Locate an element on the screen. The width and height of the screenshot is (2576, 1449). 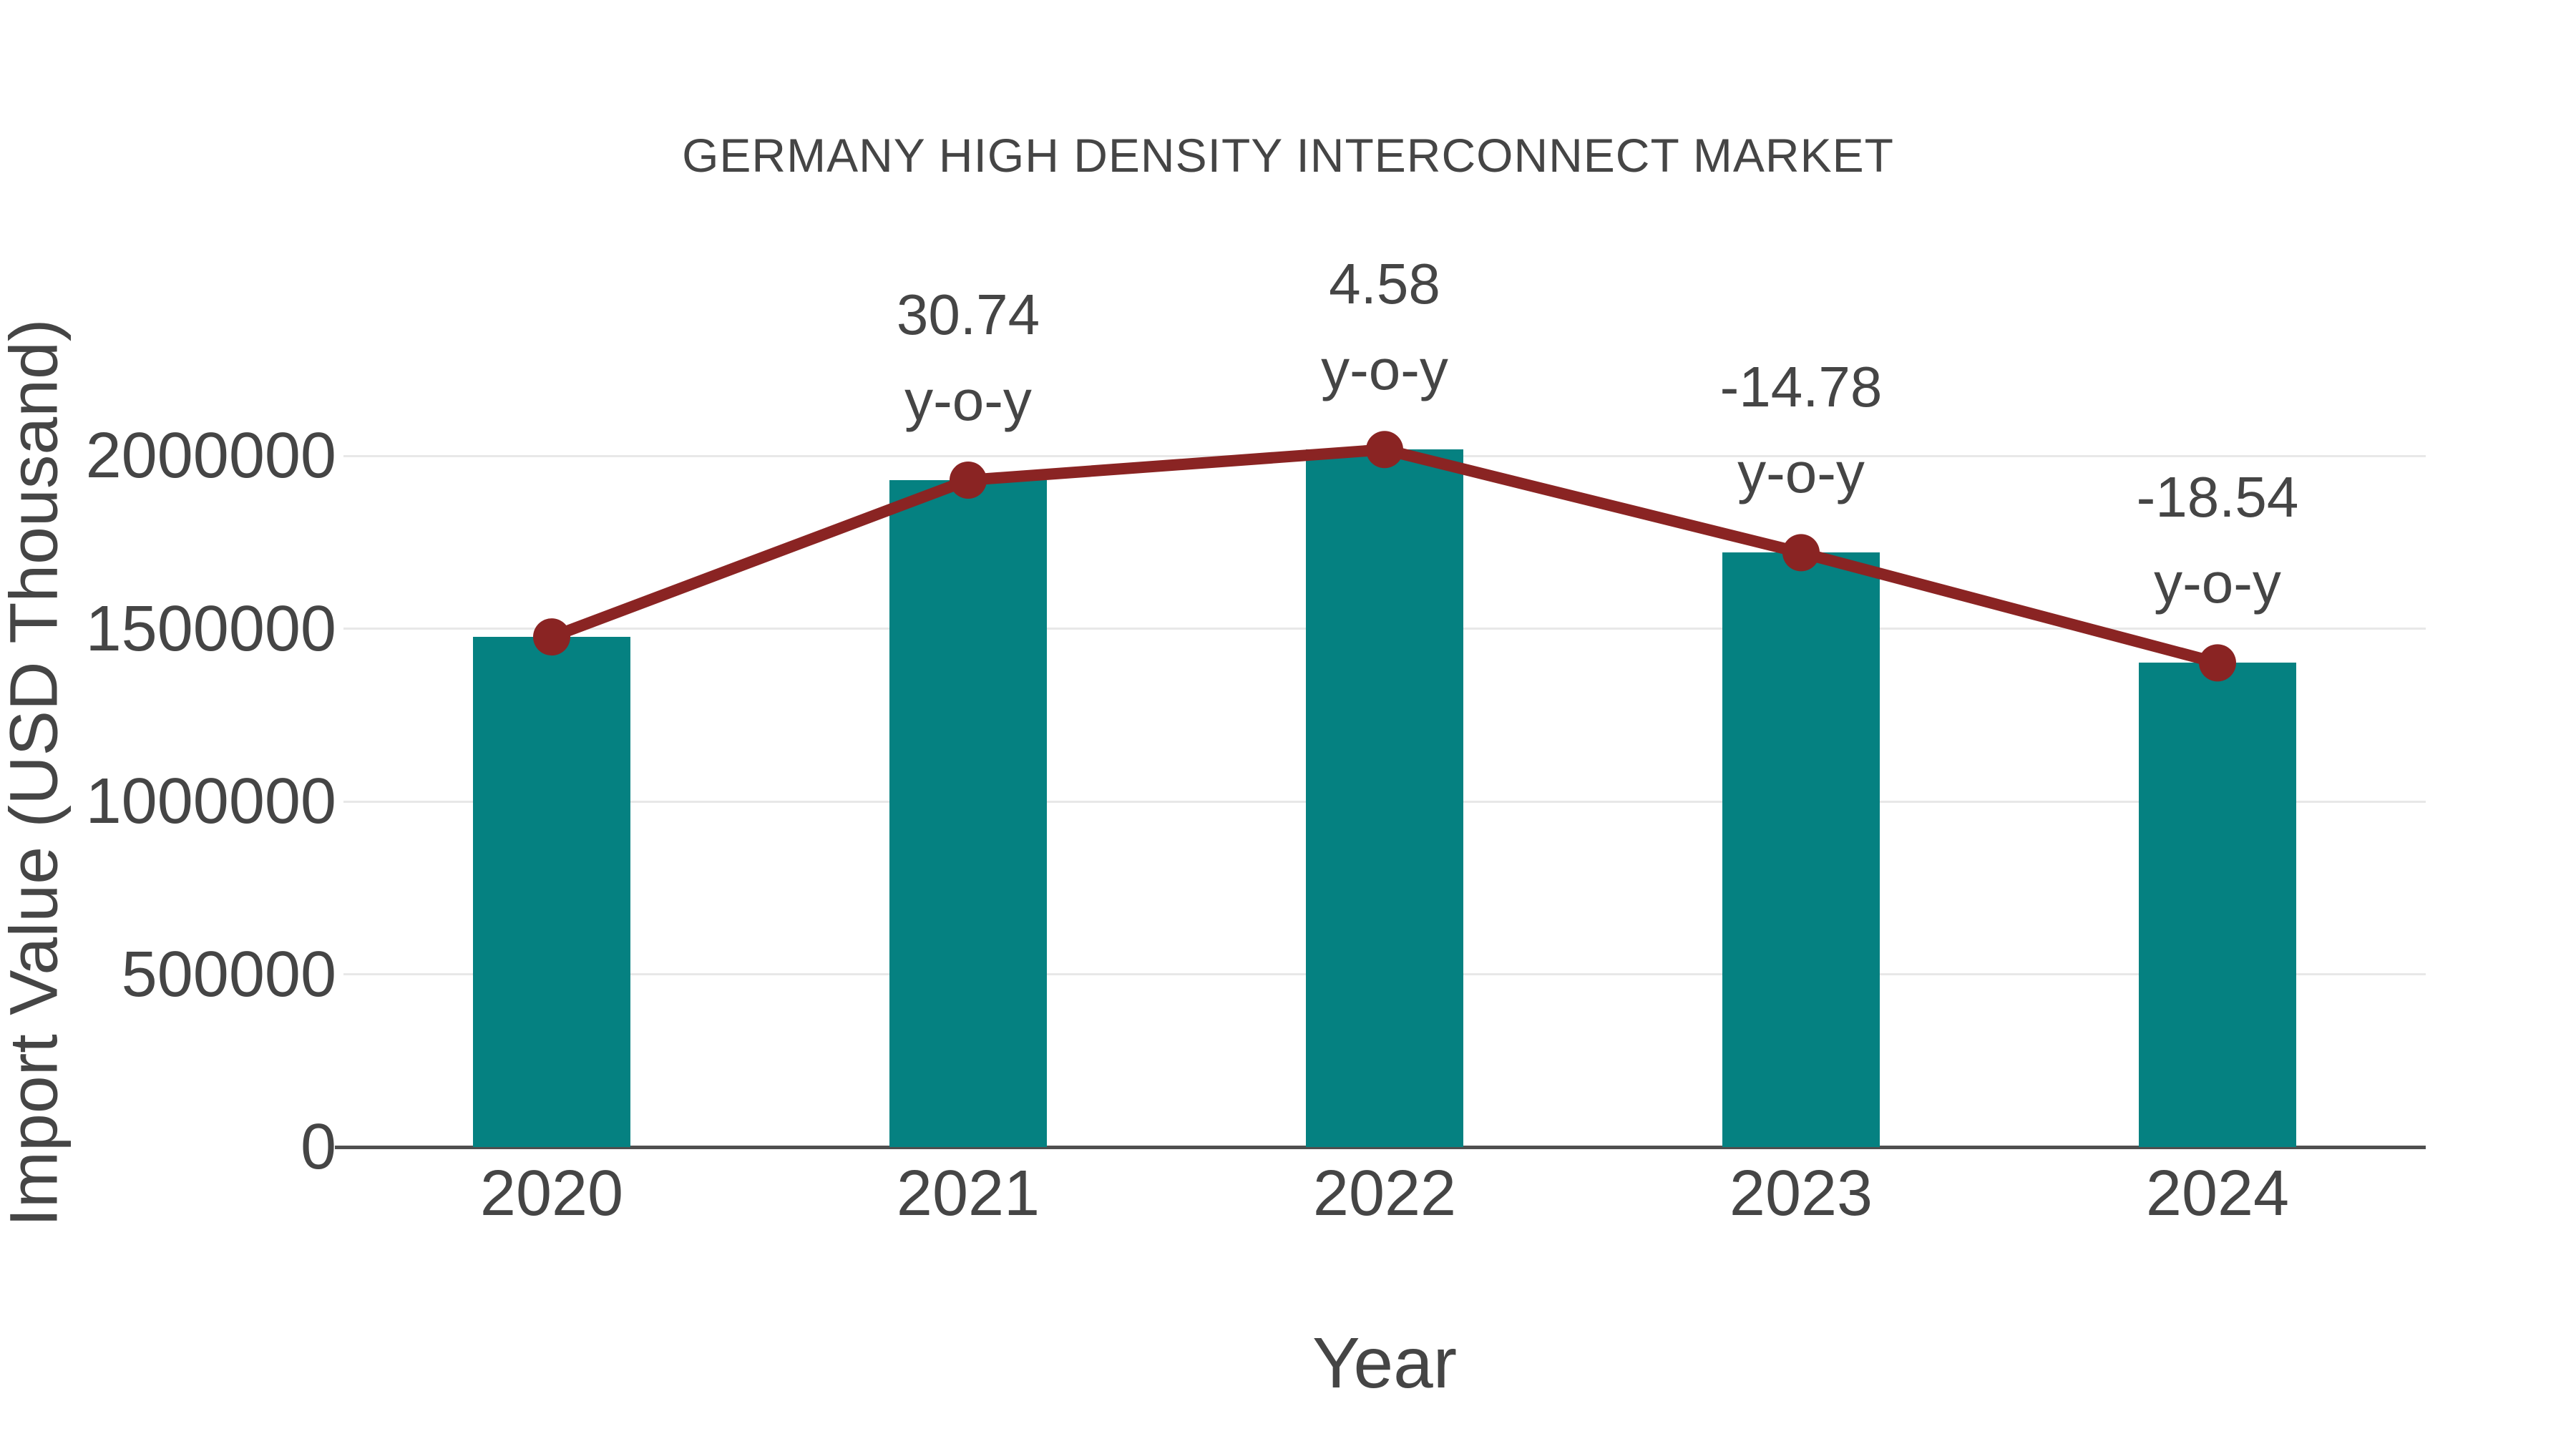
bar-2021 is located at coordinates (968, 813).